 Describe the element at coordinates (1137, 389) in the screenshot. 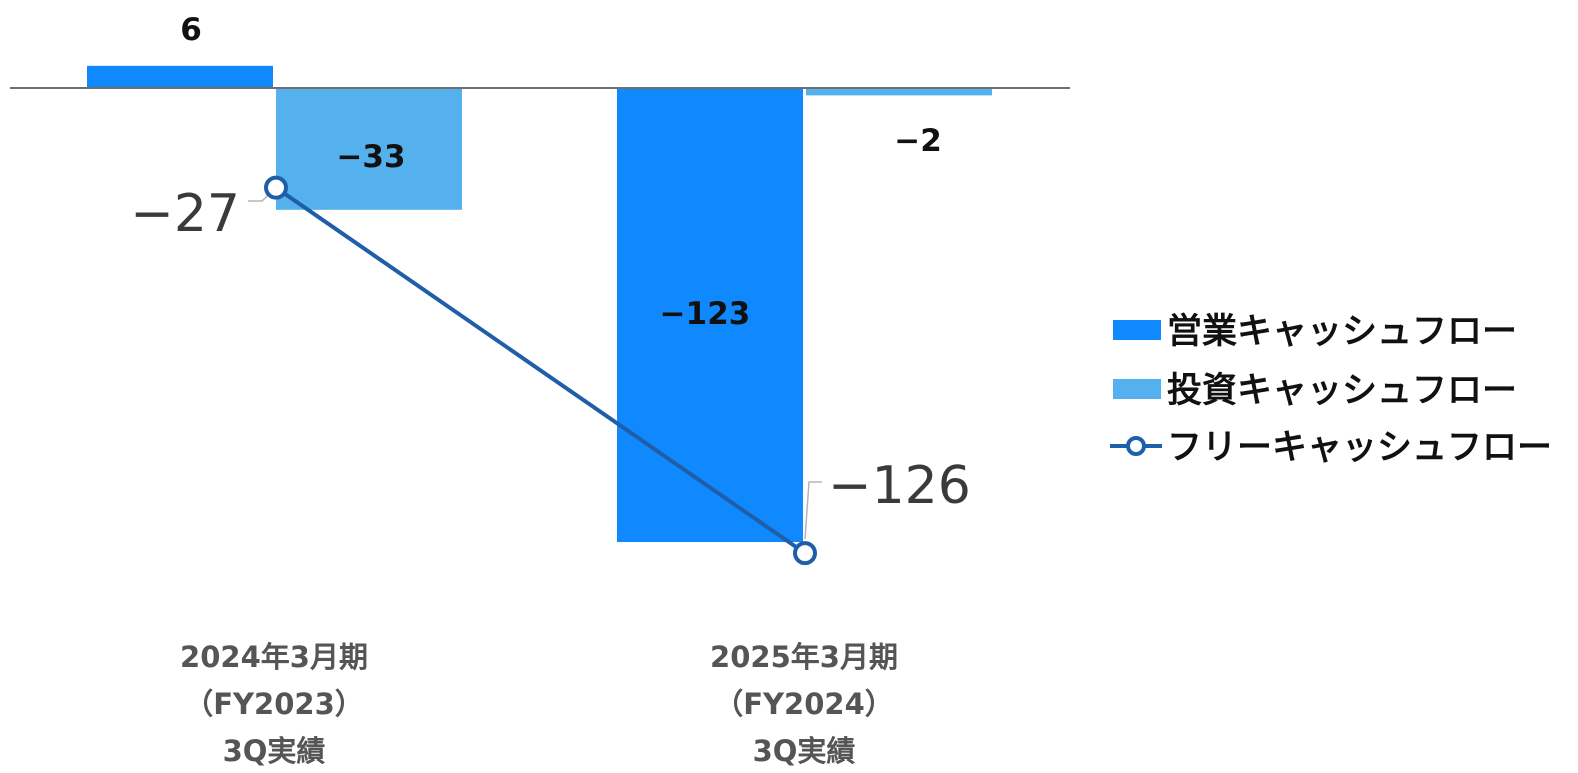

I see `legend-investing-swatch` at that location.